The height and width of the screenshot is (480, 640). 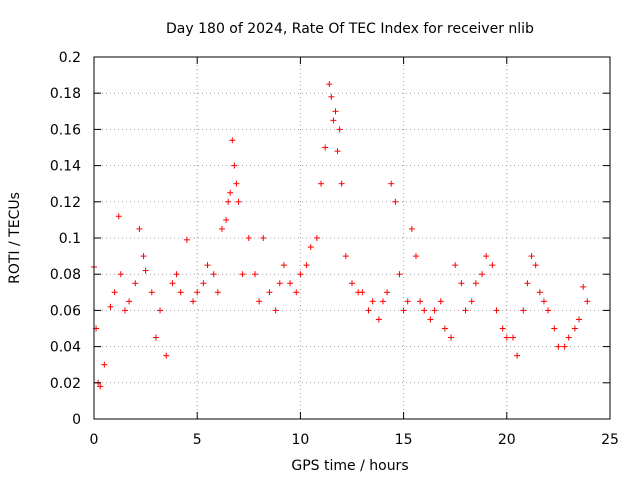 I want to click on x-tick-label: 25, so click(x=610, y=440).